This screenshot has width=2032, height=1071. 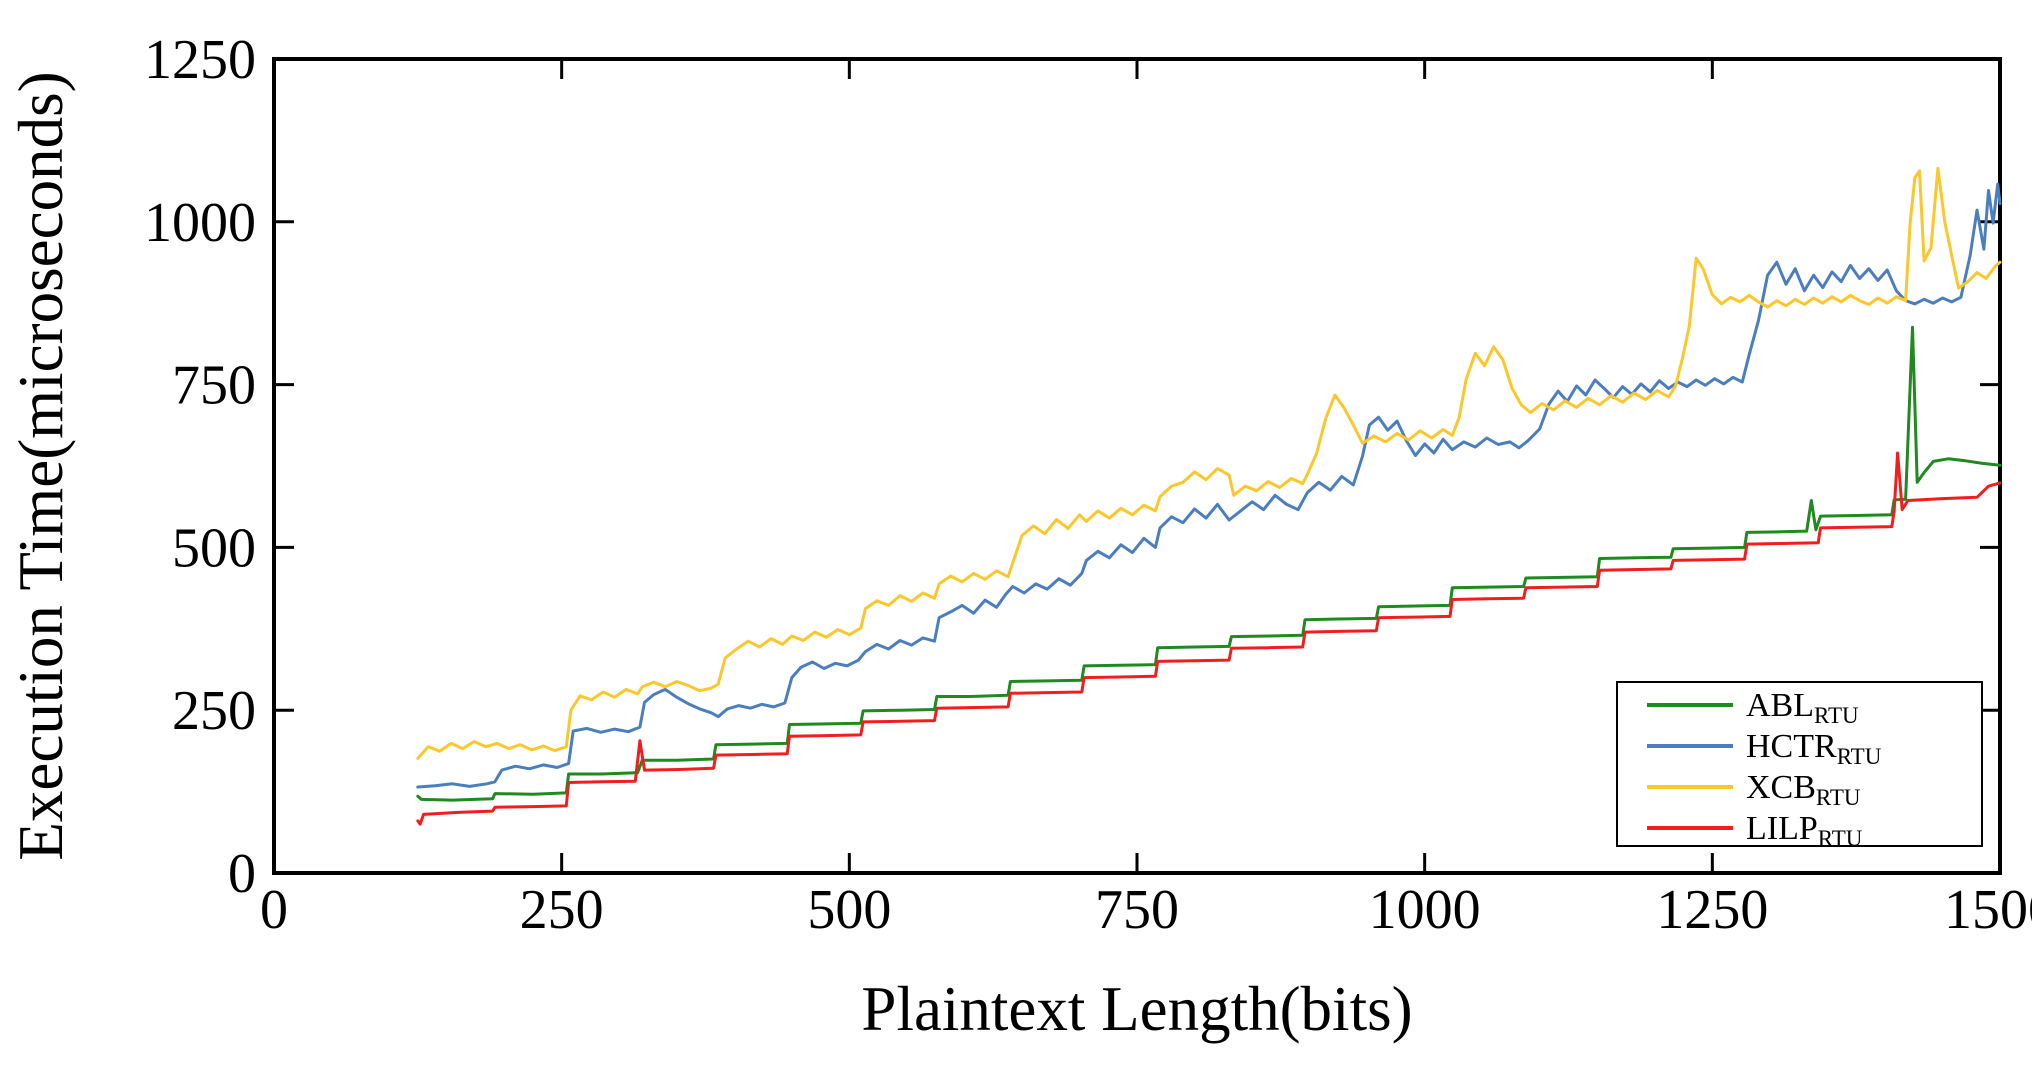 I want to click on y-axis-title: Execution Time(microseconds), so click(x=41, y=465).